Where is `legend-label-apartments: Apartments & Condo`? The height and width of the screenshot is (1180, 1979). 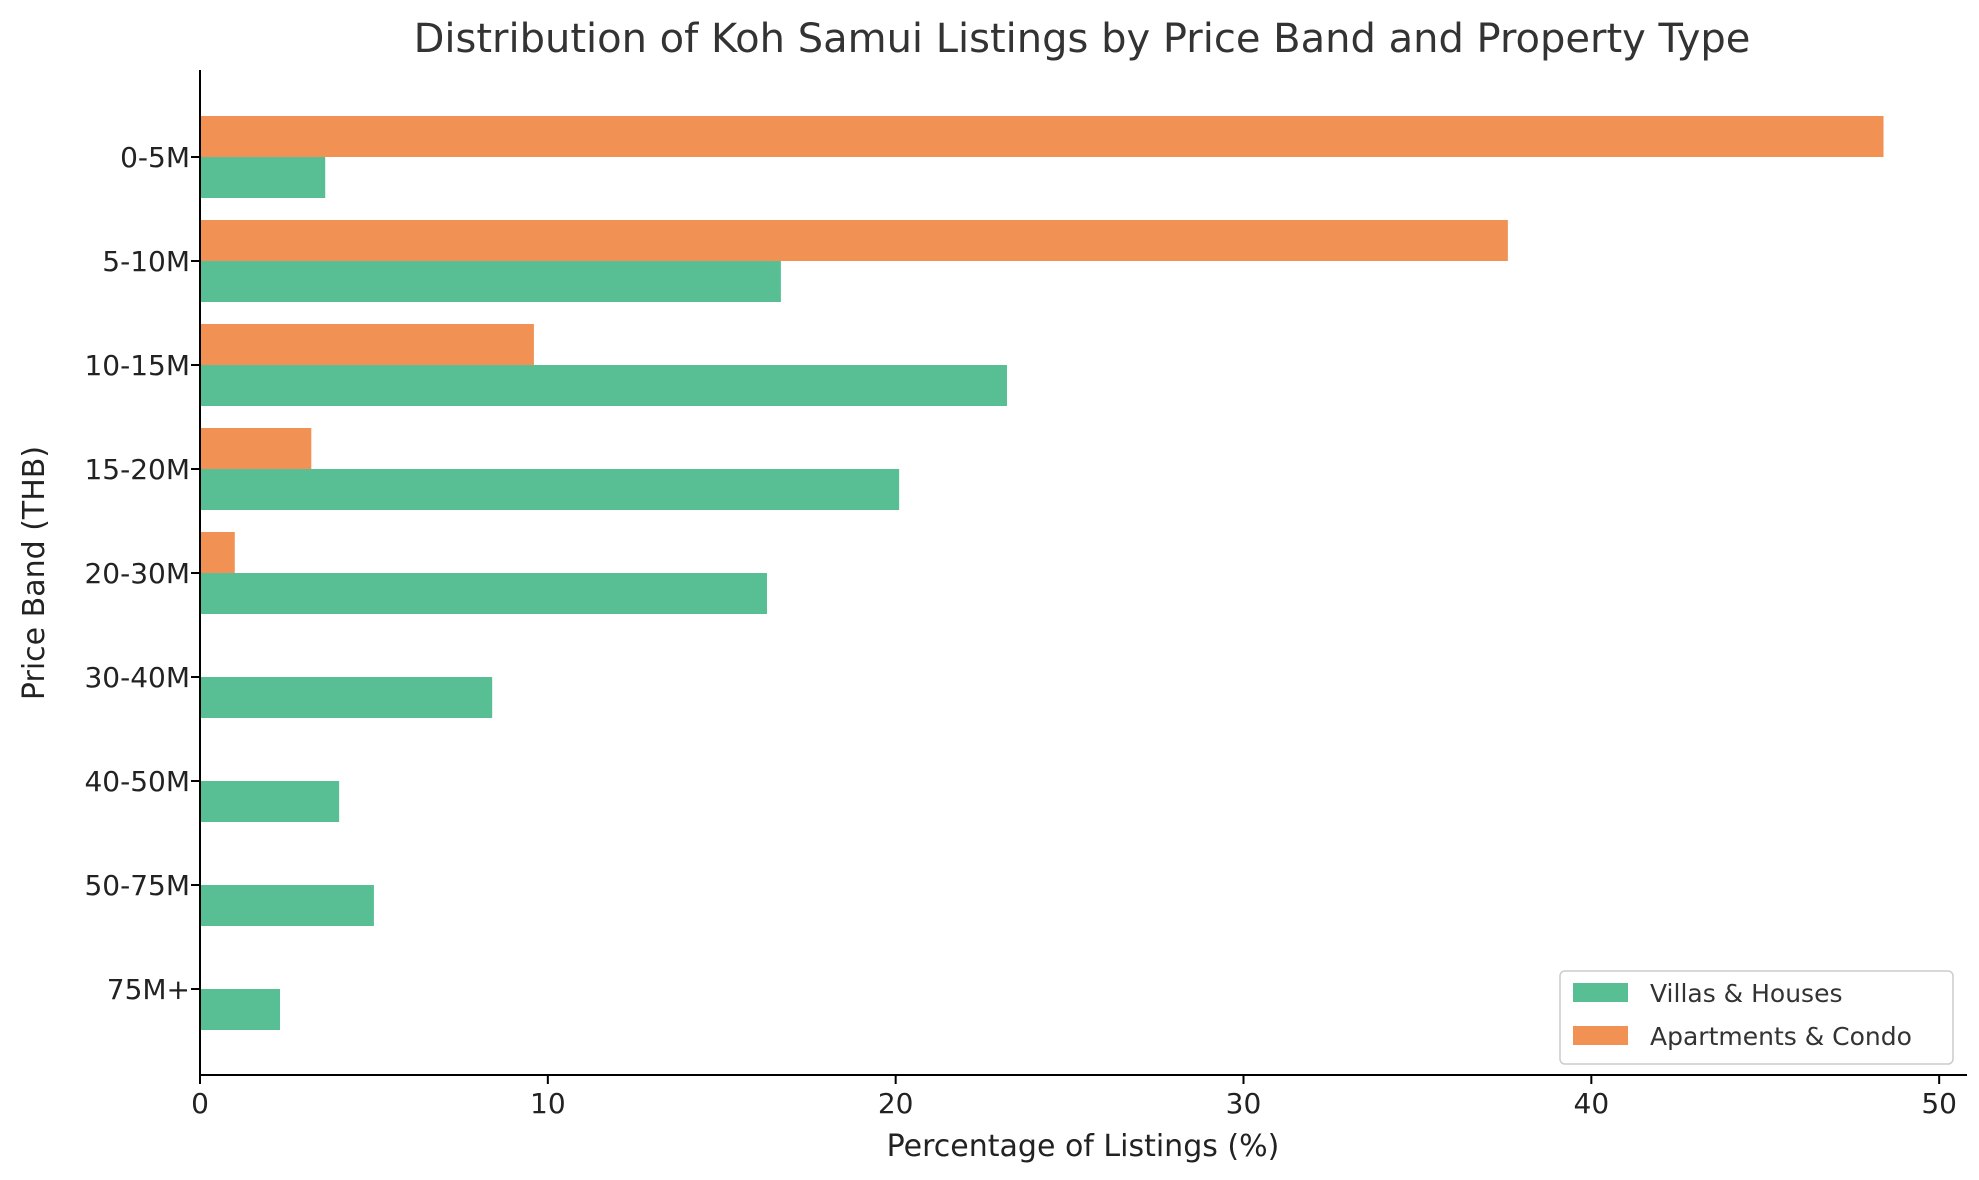
legend-label-apartments: Apartments & Condo is located at coordinates (1781, 1036).